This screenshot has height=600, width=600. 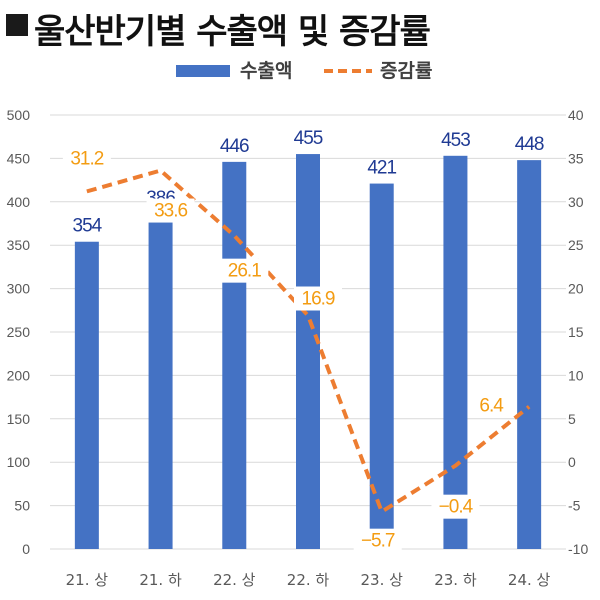 I want to click on bar-value-label: 448, so click(x=529, y=144).